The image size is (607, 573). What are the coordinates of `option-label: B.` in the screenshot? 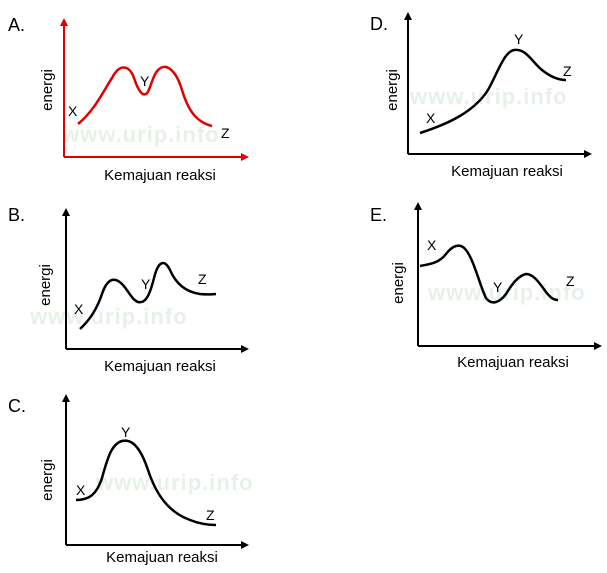 It's located at (16, 215).